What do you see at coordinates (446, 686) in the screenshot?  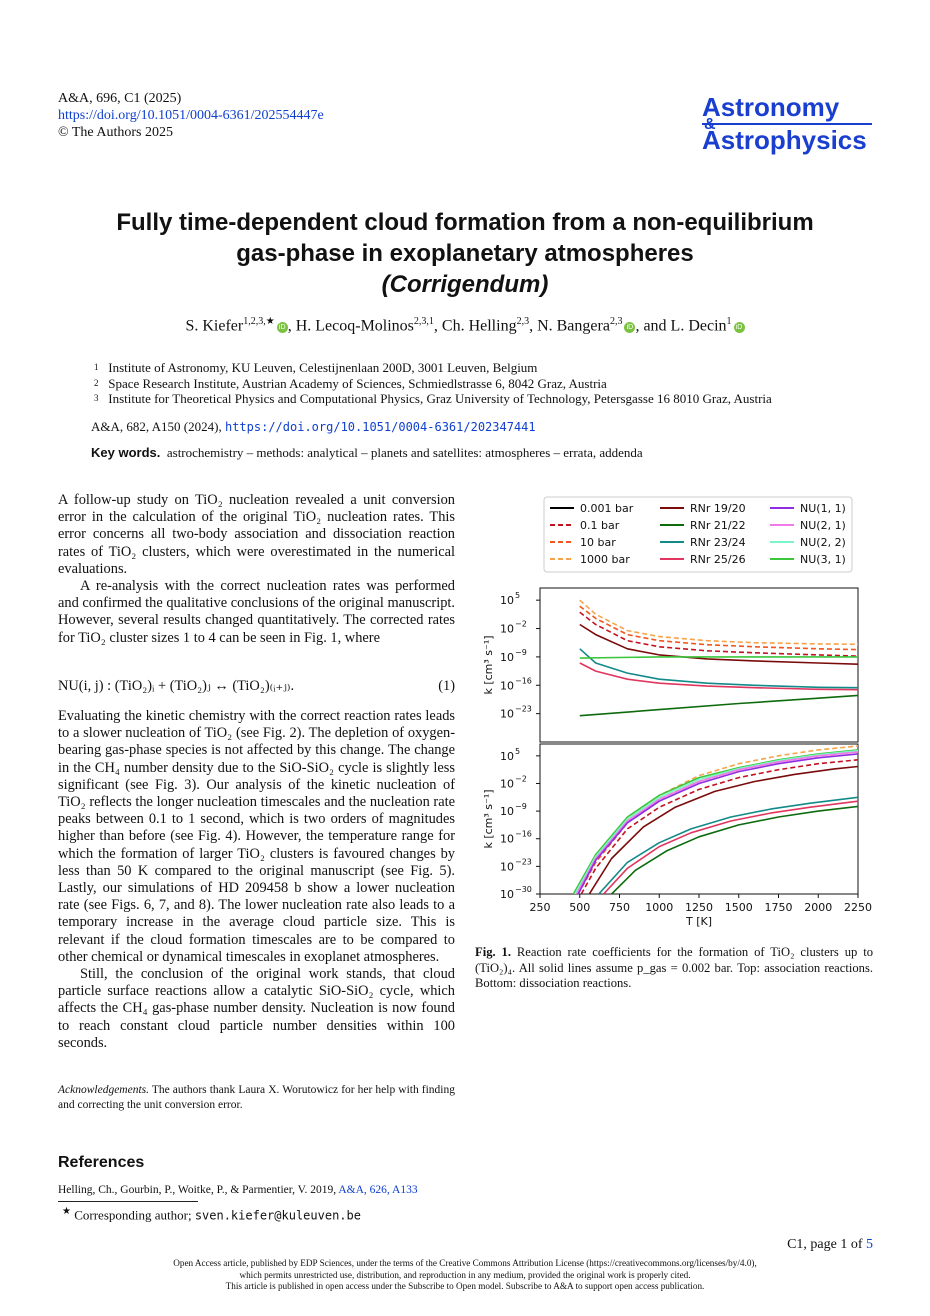 I see `equation-number: (1)` at bounding box center [446, 686].